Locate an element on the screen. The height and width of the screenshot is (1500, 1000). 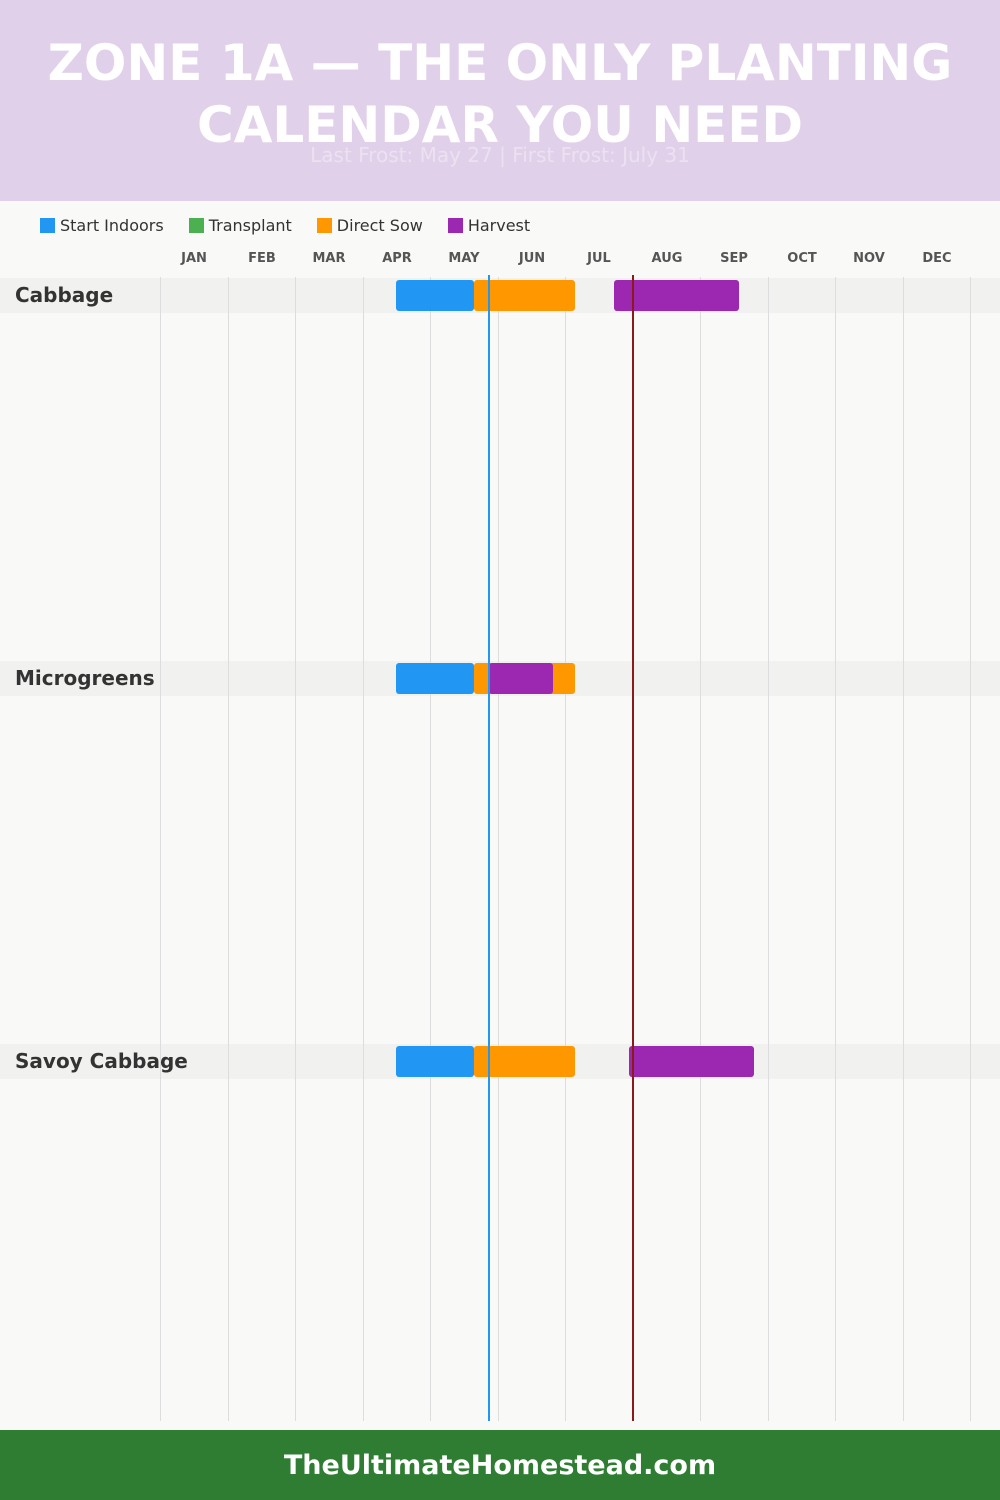
month-label-jan: JAN is located at coordinates (194, 258).